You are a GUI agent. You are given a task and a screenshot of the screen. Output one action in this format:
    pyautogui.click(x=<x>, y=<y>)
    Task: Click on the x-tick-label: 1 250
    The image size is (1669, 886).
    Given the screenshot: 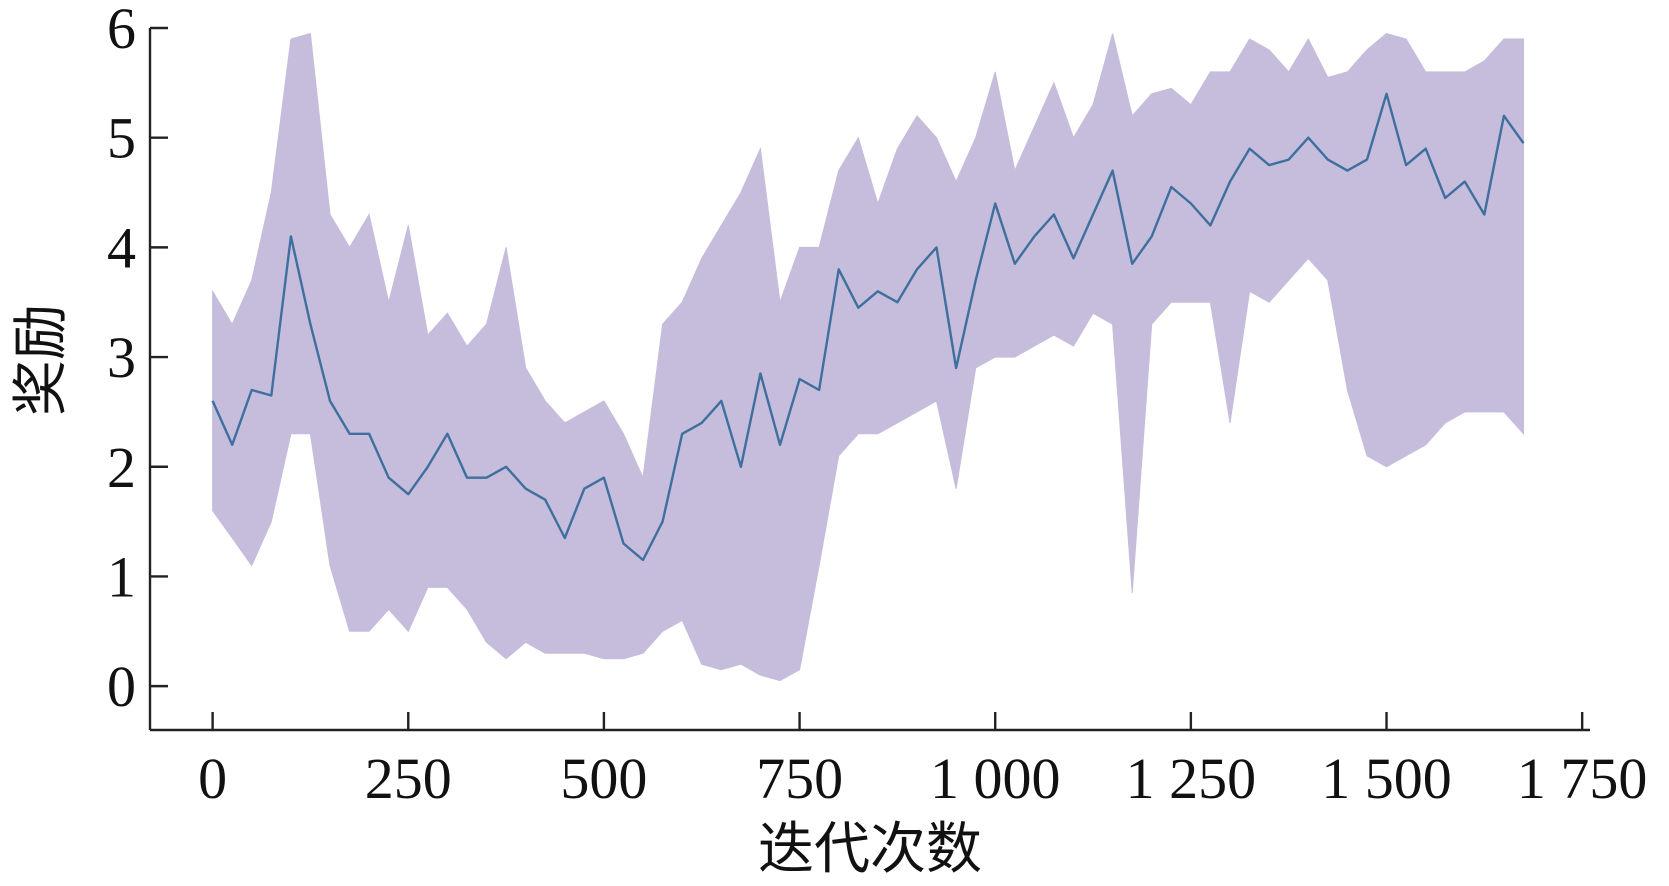 What is the action you would take?
    pyautogui.click(x=1191, y=778)
    